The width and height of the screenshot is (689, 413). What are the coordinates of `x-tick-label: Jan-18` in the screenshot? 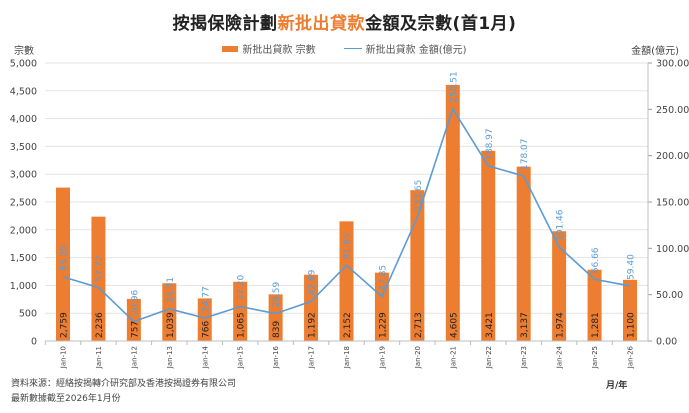 It's located at (347, 357).